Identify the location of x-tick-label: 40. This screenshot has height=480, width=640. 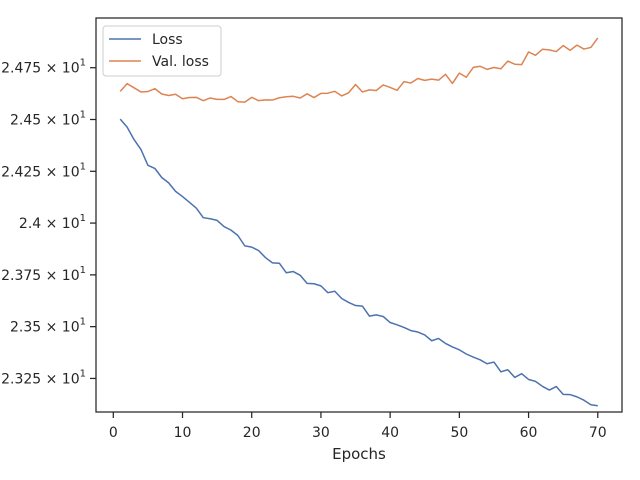
(390, 433).